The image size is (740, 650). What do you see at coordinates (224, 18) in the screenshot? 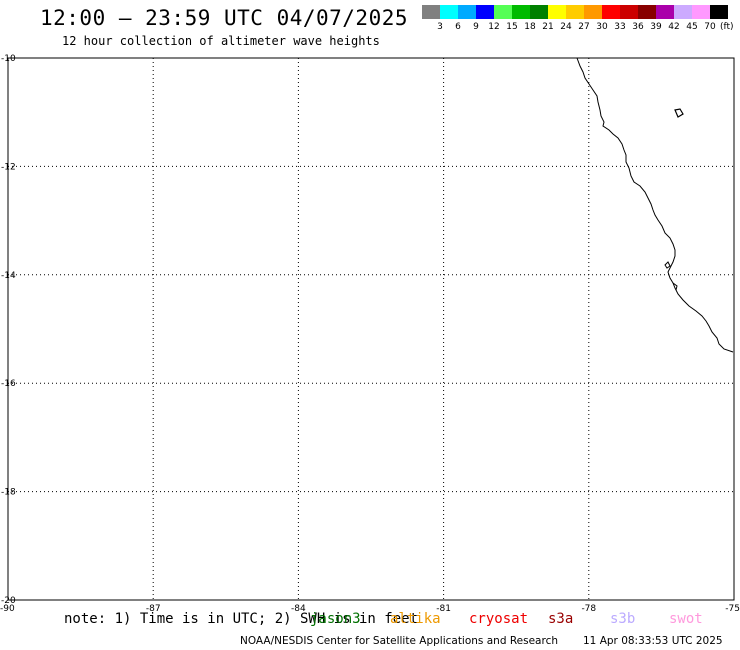
I see `chart-title: 12:00 – 23:59 UTC 04/07/2025` at bounding box center [224, 18].